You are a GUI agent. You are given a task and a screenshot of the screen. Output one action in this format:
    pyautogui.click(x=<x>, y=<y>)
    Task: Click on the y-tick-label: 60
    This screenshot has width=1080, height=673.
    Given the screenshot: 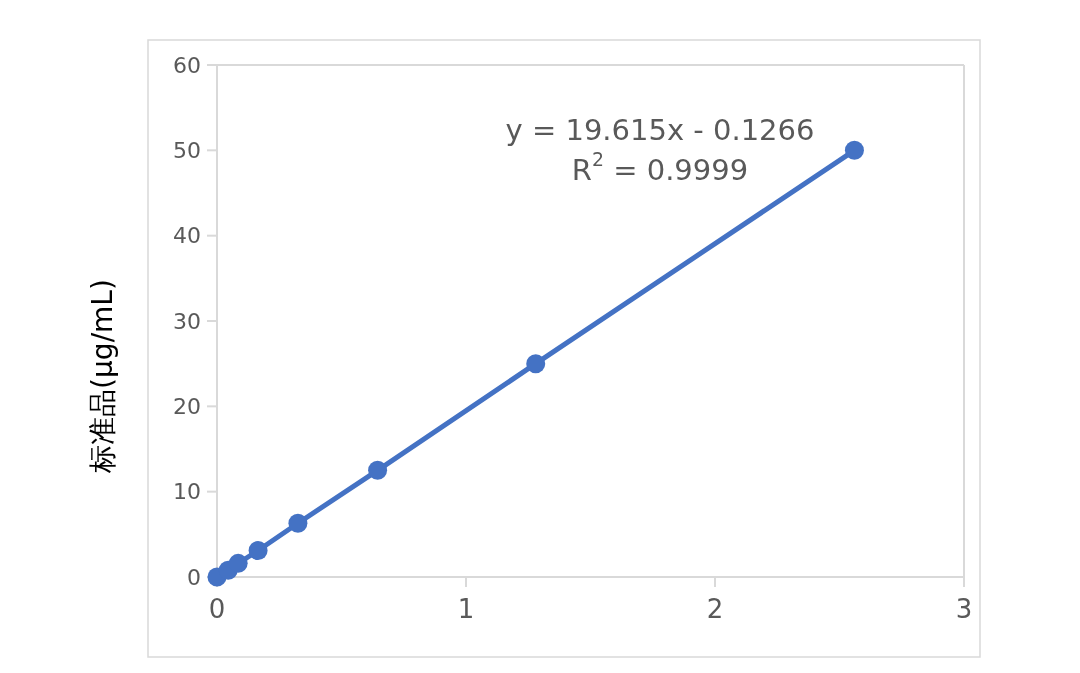 What is the action you would take?
    pyautogui.click(x=187, y=65)
    